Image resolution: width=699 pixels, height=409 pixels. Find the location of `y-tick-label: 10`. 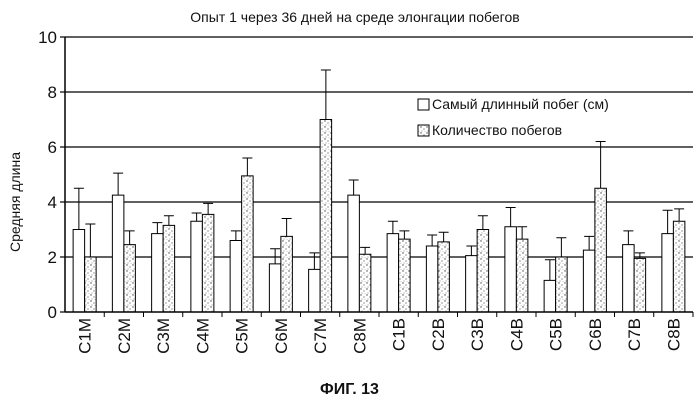

y-tick-label: 10 is located at coordinates (47, 37).